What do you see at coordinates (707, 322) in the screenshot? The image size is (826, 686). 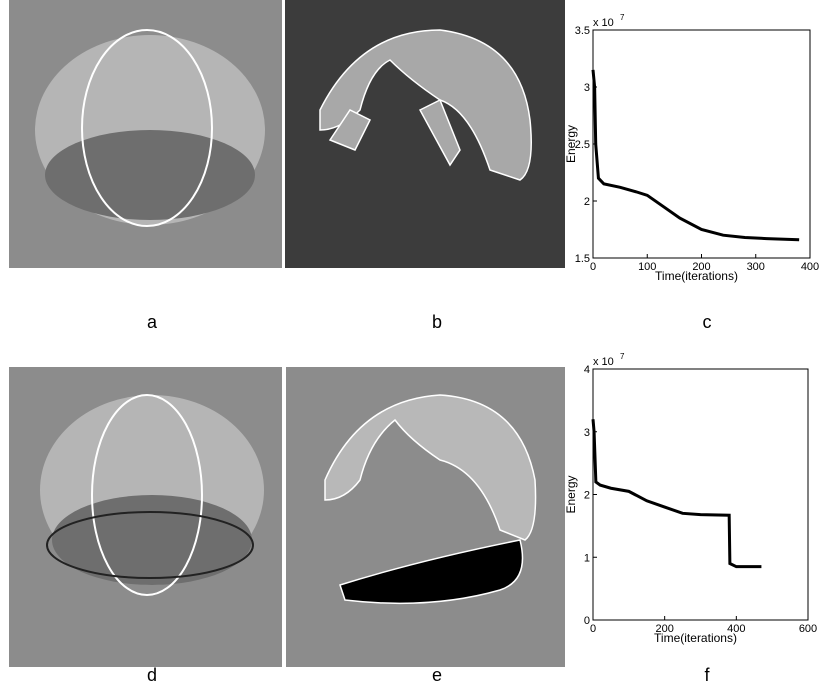 I see `panel-label: c` at bounding box center [707, 322].